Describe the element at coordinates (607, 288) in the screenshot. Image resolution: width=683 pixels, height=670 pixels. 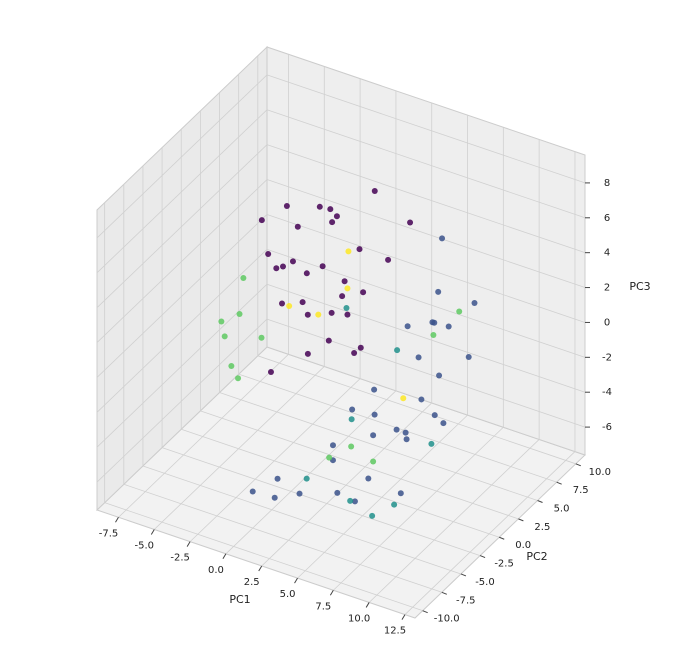
I see `z-tick-label: 2` at that location.